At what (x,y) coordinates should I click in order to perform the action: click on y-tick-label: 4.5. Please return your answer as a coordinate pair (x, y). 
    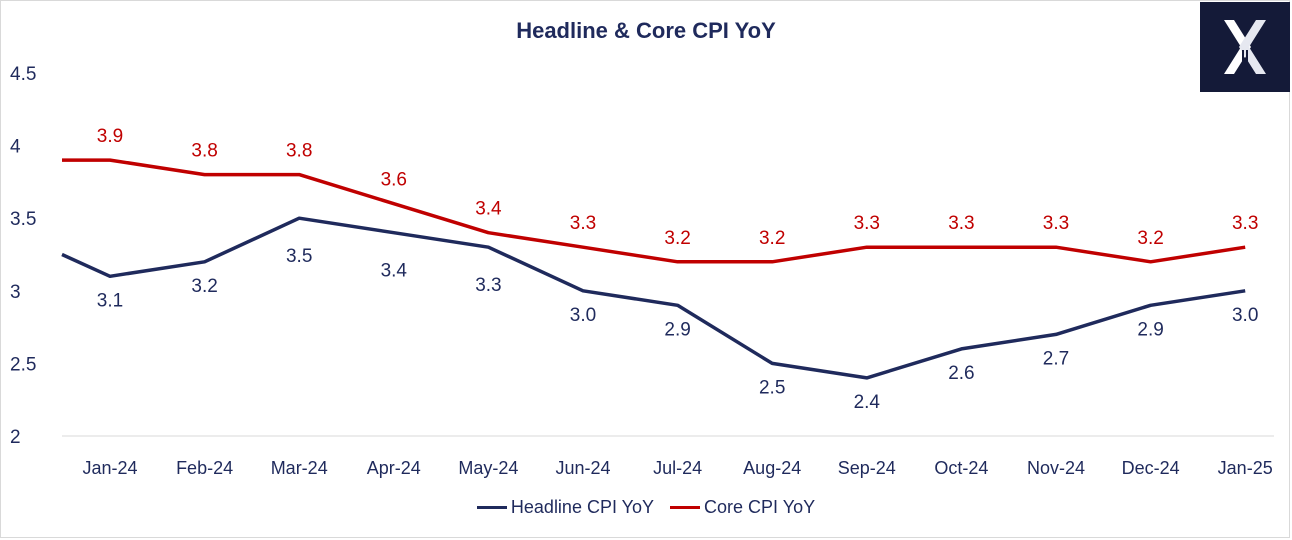
    Looking at the image, I should click on (23, 74).